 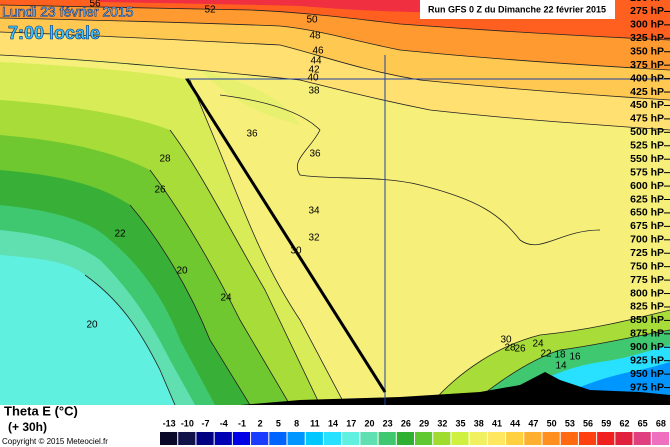 What do you see at coordinates (647, 293) in the screenshot?
I see `y-tick-label: 800 hP` at bounding box center [647, 293].